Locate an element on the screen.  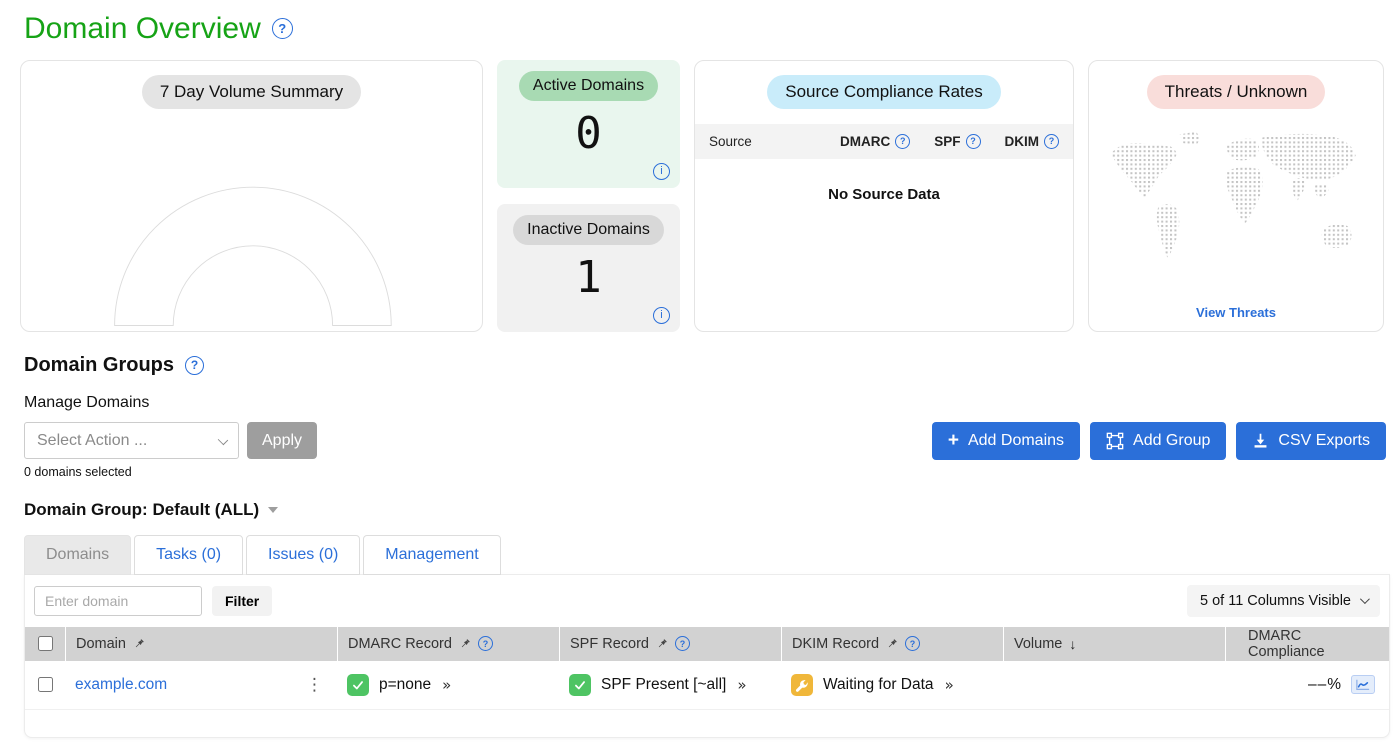
dmarc-status-text: p=none is located at coordinates (405, 684).